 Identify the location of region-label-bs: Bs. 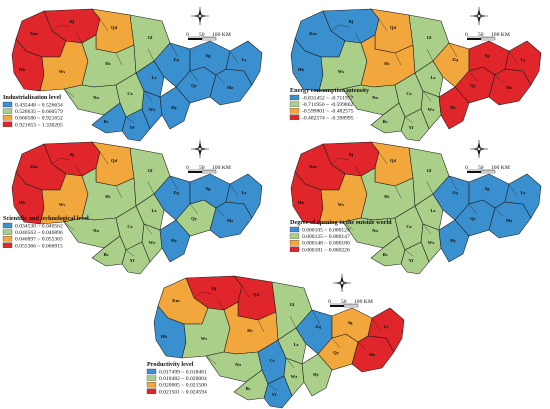
(248, 388).